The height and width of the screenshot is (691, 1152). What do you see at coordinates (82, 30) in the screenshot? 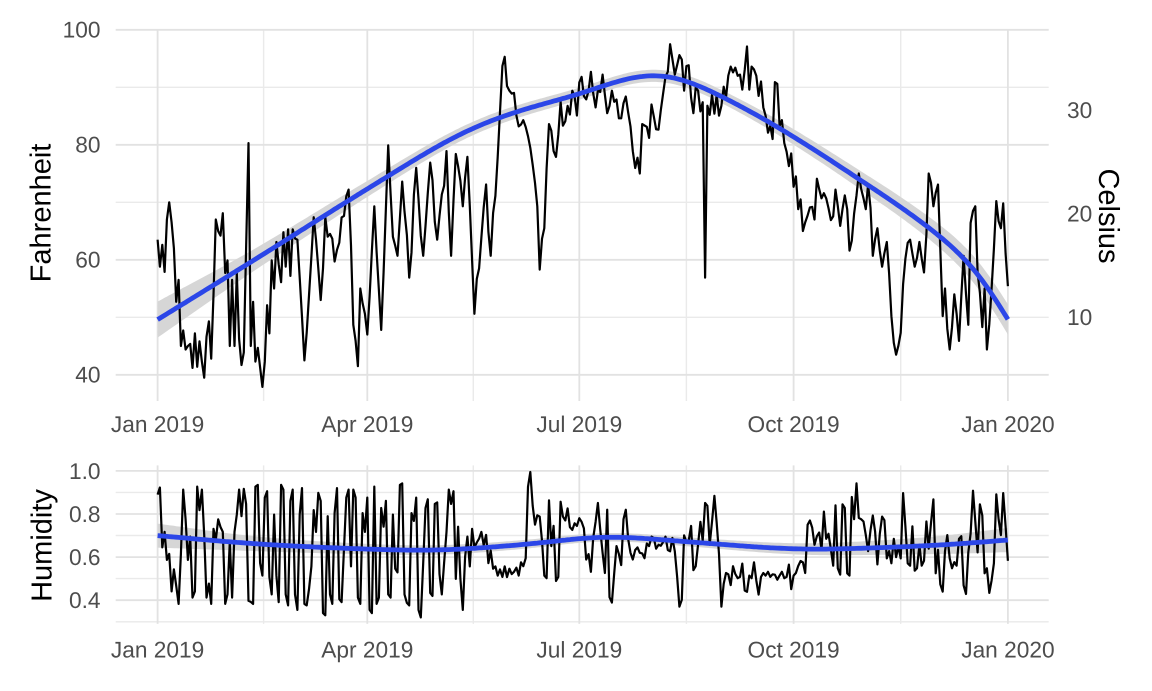
I see `svg-text: 100` at bounding box center [82, 30].